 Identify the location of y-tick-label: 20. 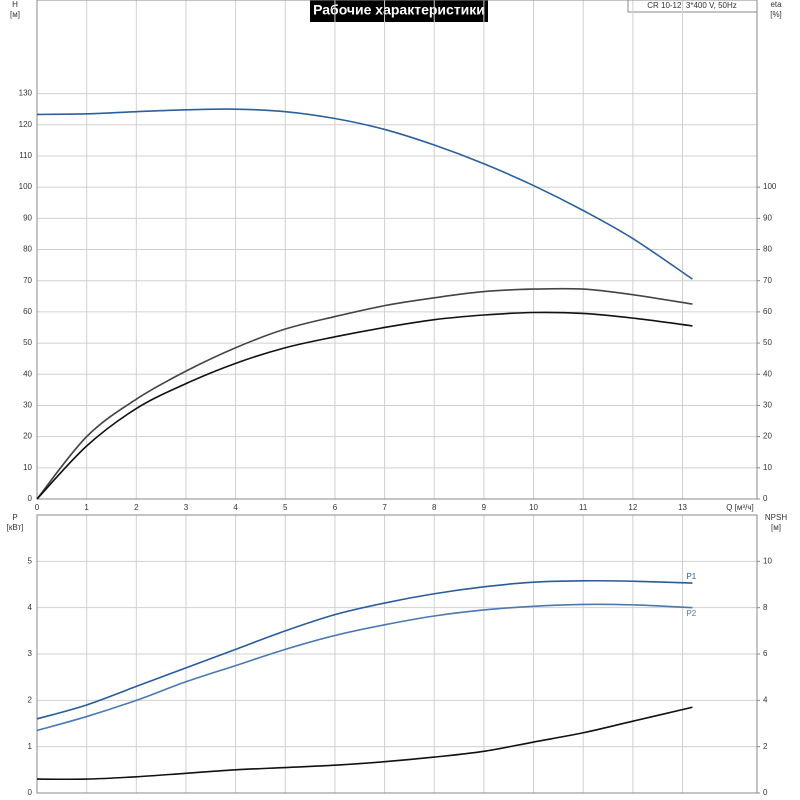
(27, 436).